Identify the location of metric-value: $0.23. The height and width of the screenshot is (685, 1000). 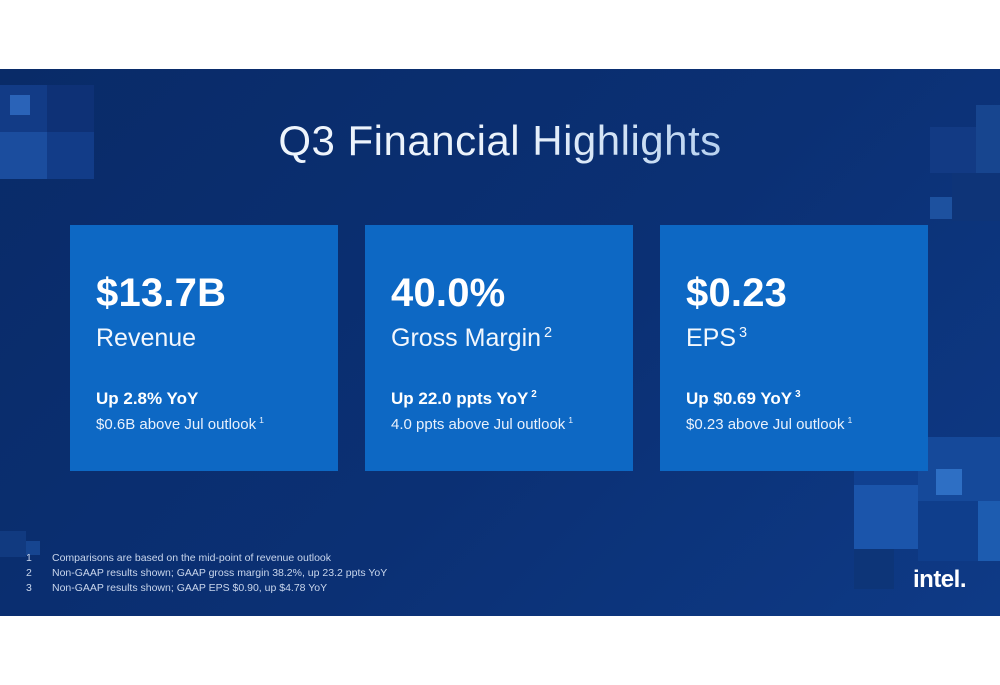
(737, 293).